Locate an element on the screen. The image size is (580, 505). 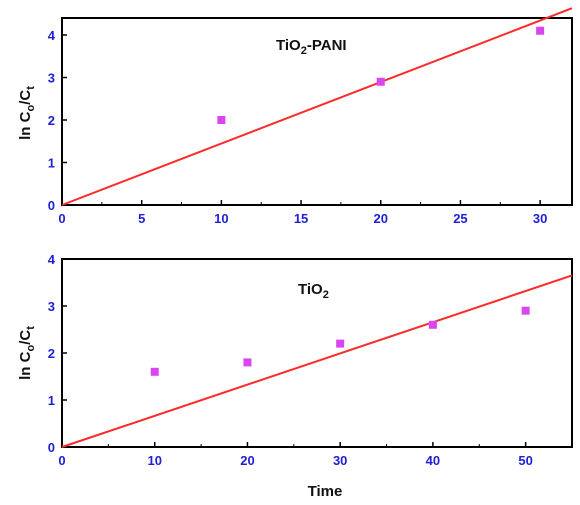
x-tick-label: 40 is located at coordinates (433, 460).